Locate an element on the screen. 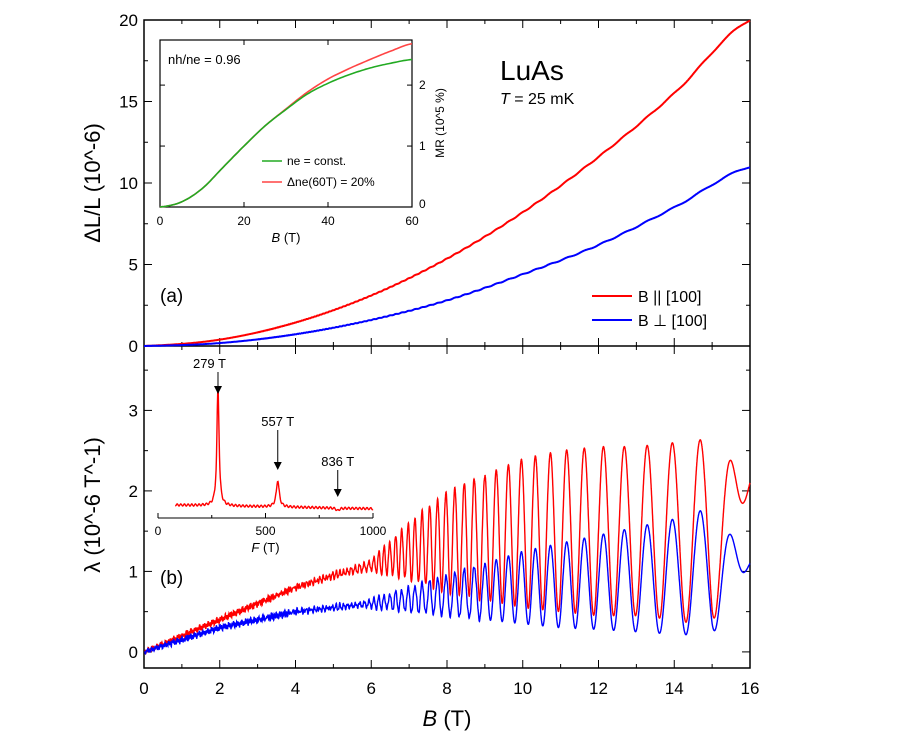  inset-a-x-tick-label: 0 is located at coordinates (160, 221).